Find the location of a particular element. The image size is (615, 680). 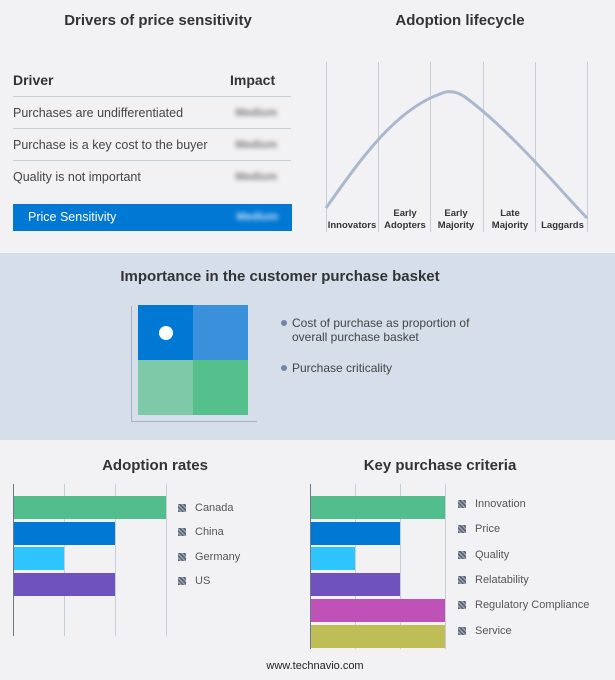

basket-matrix is located at coordinates (193, 360).